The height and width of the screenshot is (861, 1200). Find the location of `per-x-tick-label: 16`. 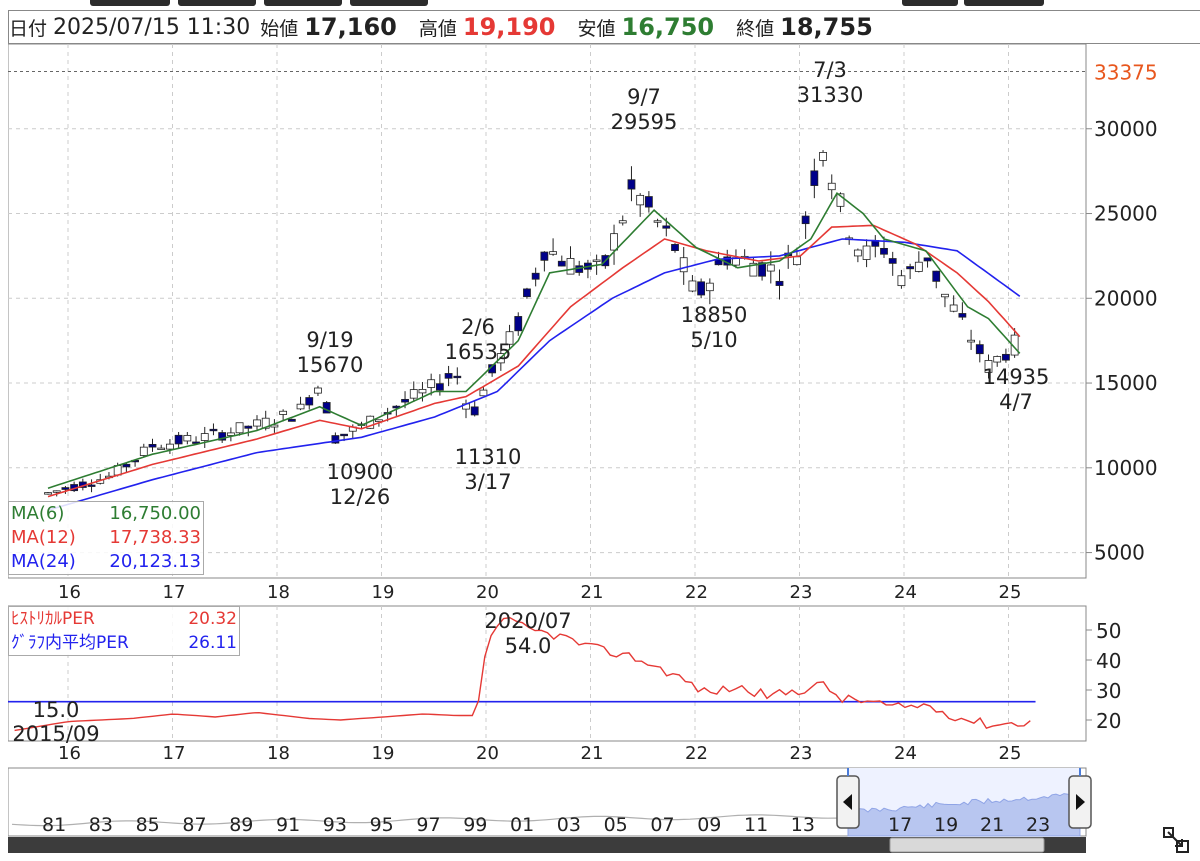

per-x-tick-label: 16 is located at coordinates (69, 753).